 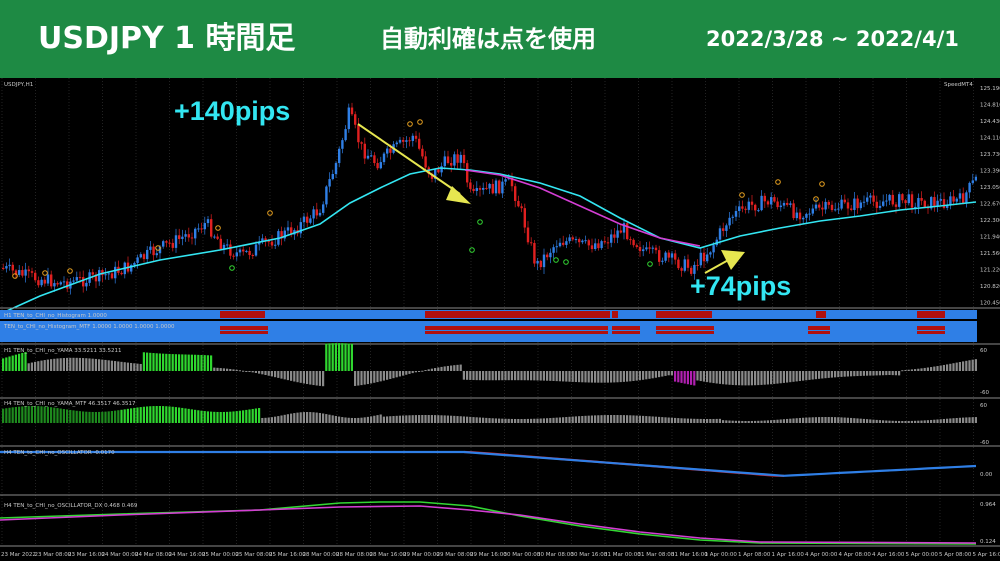 What do you see at coordinates (622, 555) in the screenshot?
I see `time-label: 31 Mar 00:00` at bounding box center [622, 555].